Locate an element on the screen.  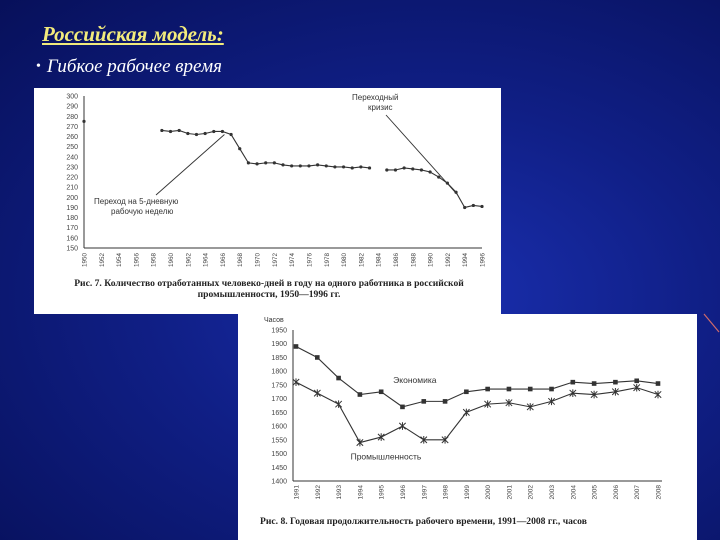
x-tick-label: 1958 is located at coordinates (154, 260).